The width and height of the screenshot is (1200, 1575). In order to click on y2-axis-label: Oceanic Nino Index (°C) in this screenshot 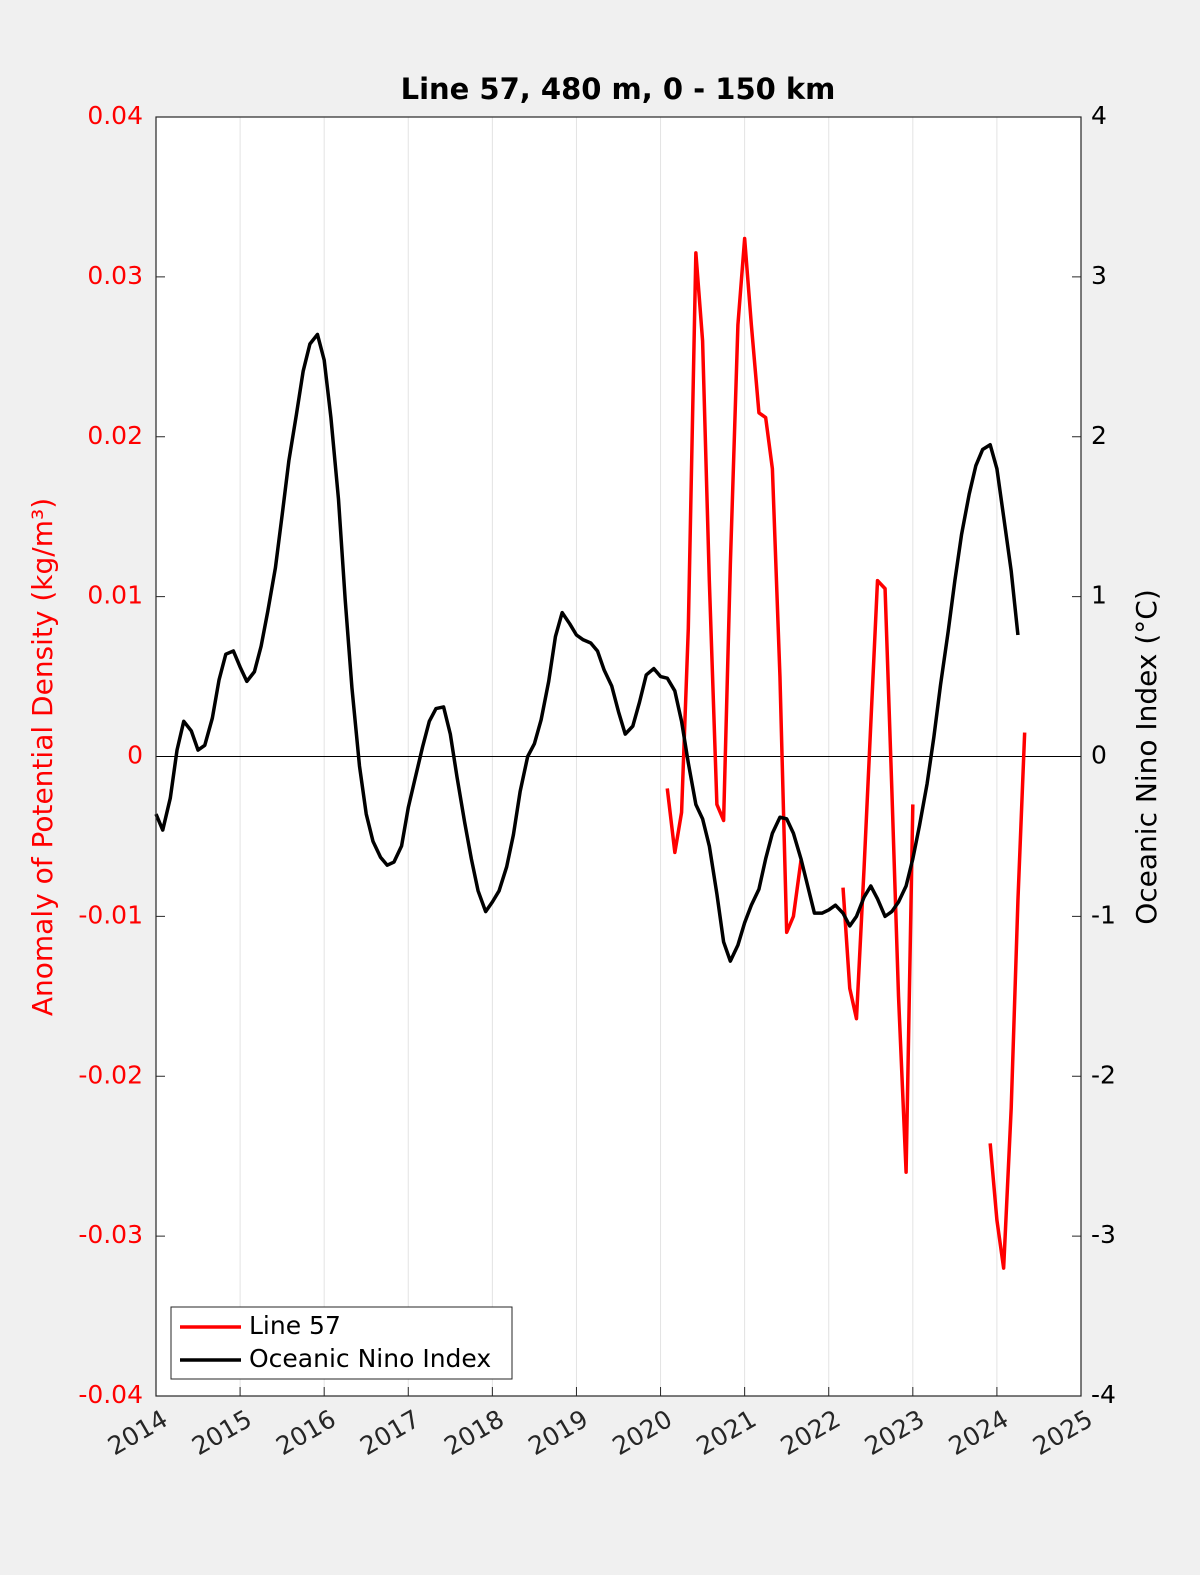, I will do `click(1146, 757)`.